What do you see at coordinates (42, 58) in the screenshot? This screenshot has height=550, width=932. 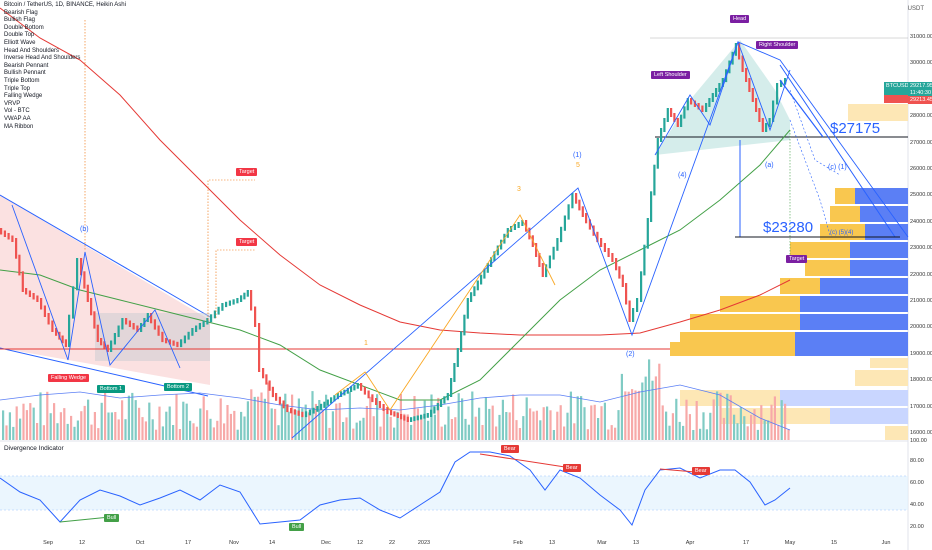 I see `legend-item: Inverse Head And Shoulders` at bounding box center [42, 58].